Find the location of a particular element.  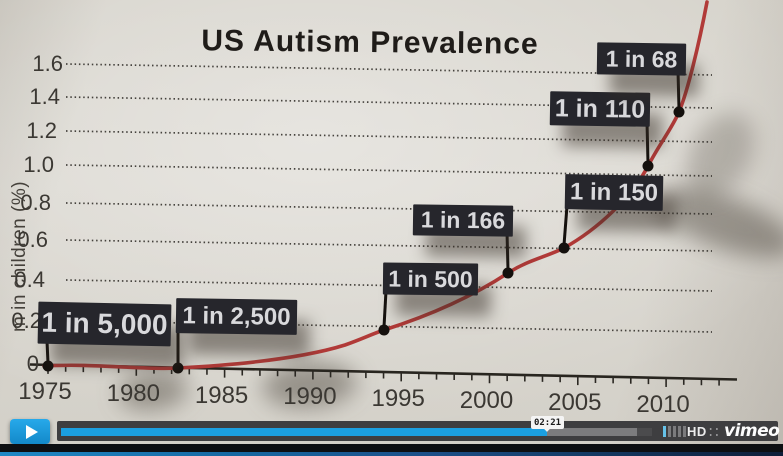

volume-bars-icon is located at coordinates (674, 431).